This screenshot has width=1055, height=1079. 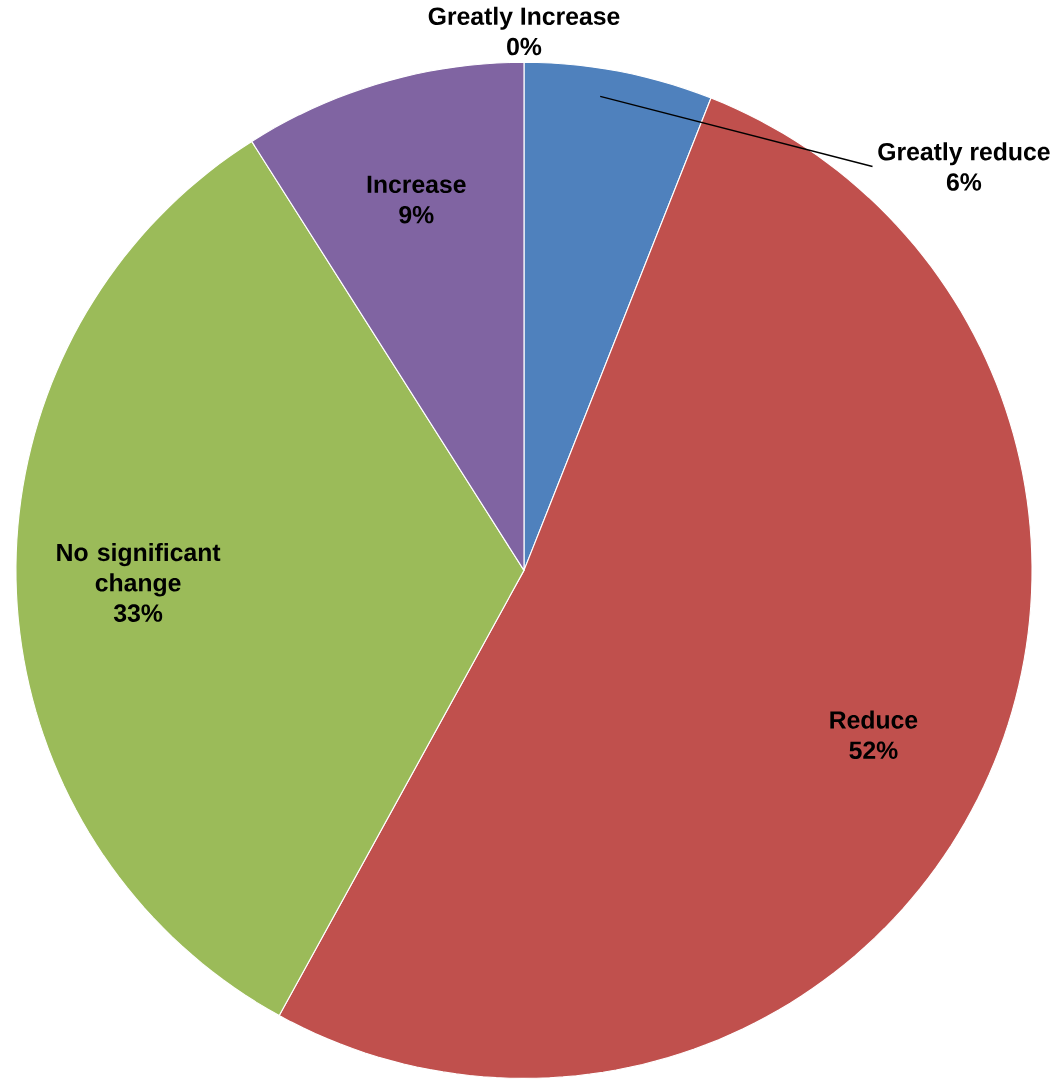 I want to click on data-label: 6%, so click(x=964, y=182).